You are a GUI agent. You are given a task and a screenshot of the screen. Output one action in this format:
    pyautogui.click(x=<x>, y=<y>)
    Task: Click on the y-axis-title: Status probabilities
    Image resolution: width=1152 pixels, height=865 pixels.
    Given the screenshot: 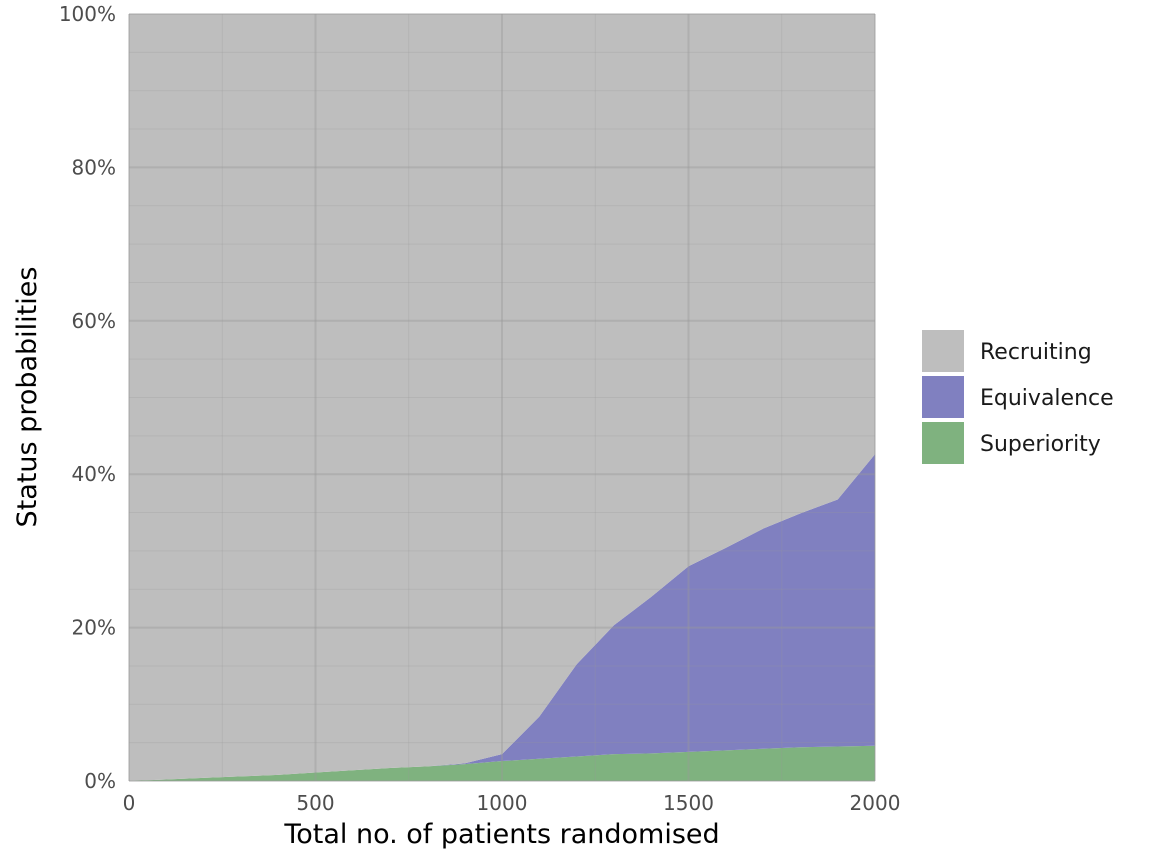 What is the action you would take?
    pyautogui.click(x=27, y=397)
    